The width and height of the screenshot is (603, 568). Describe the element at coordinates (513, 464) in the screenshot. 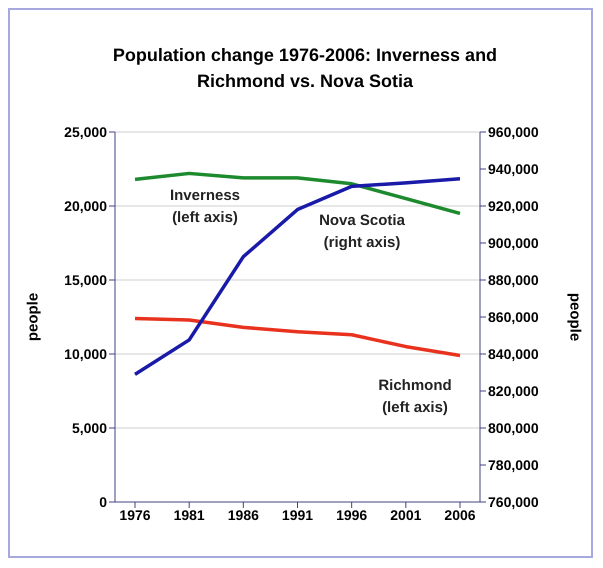

I see `y2-tick-label: 780,000` at that location.